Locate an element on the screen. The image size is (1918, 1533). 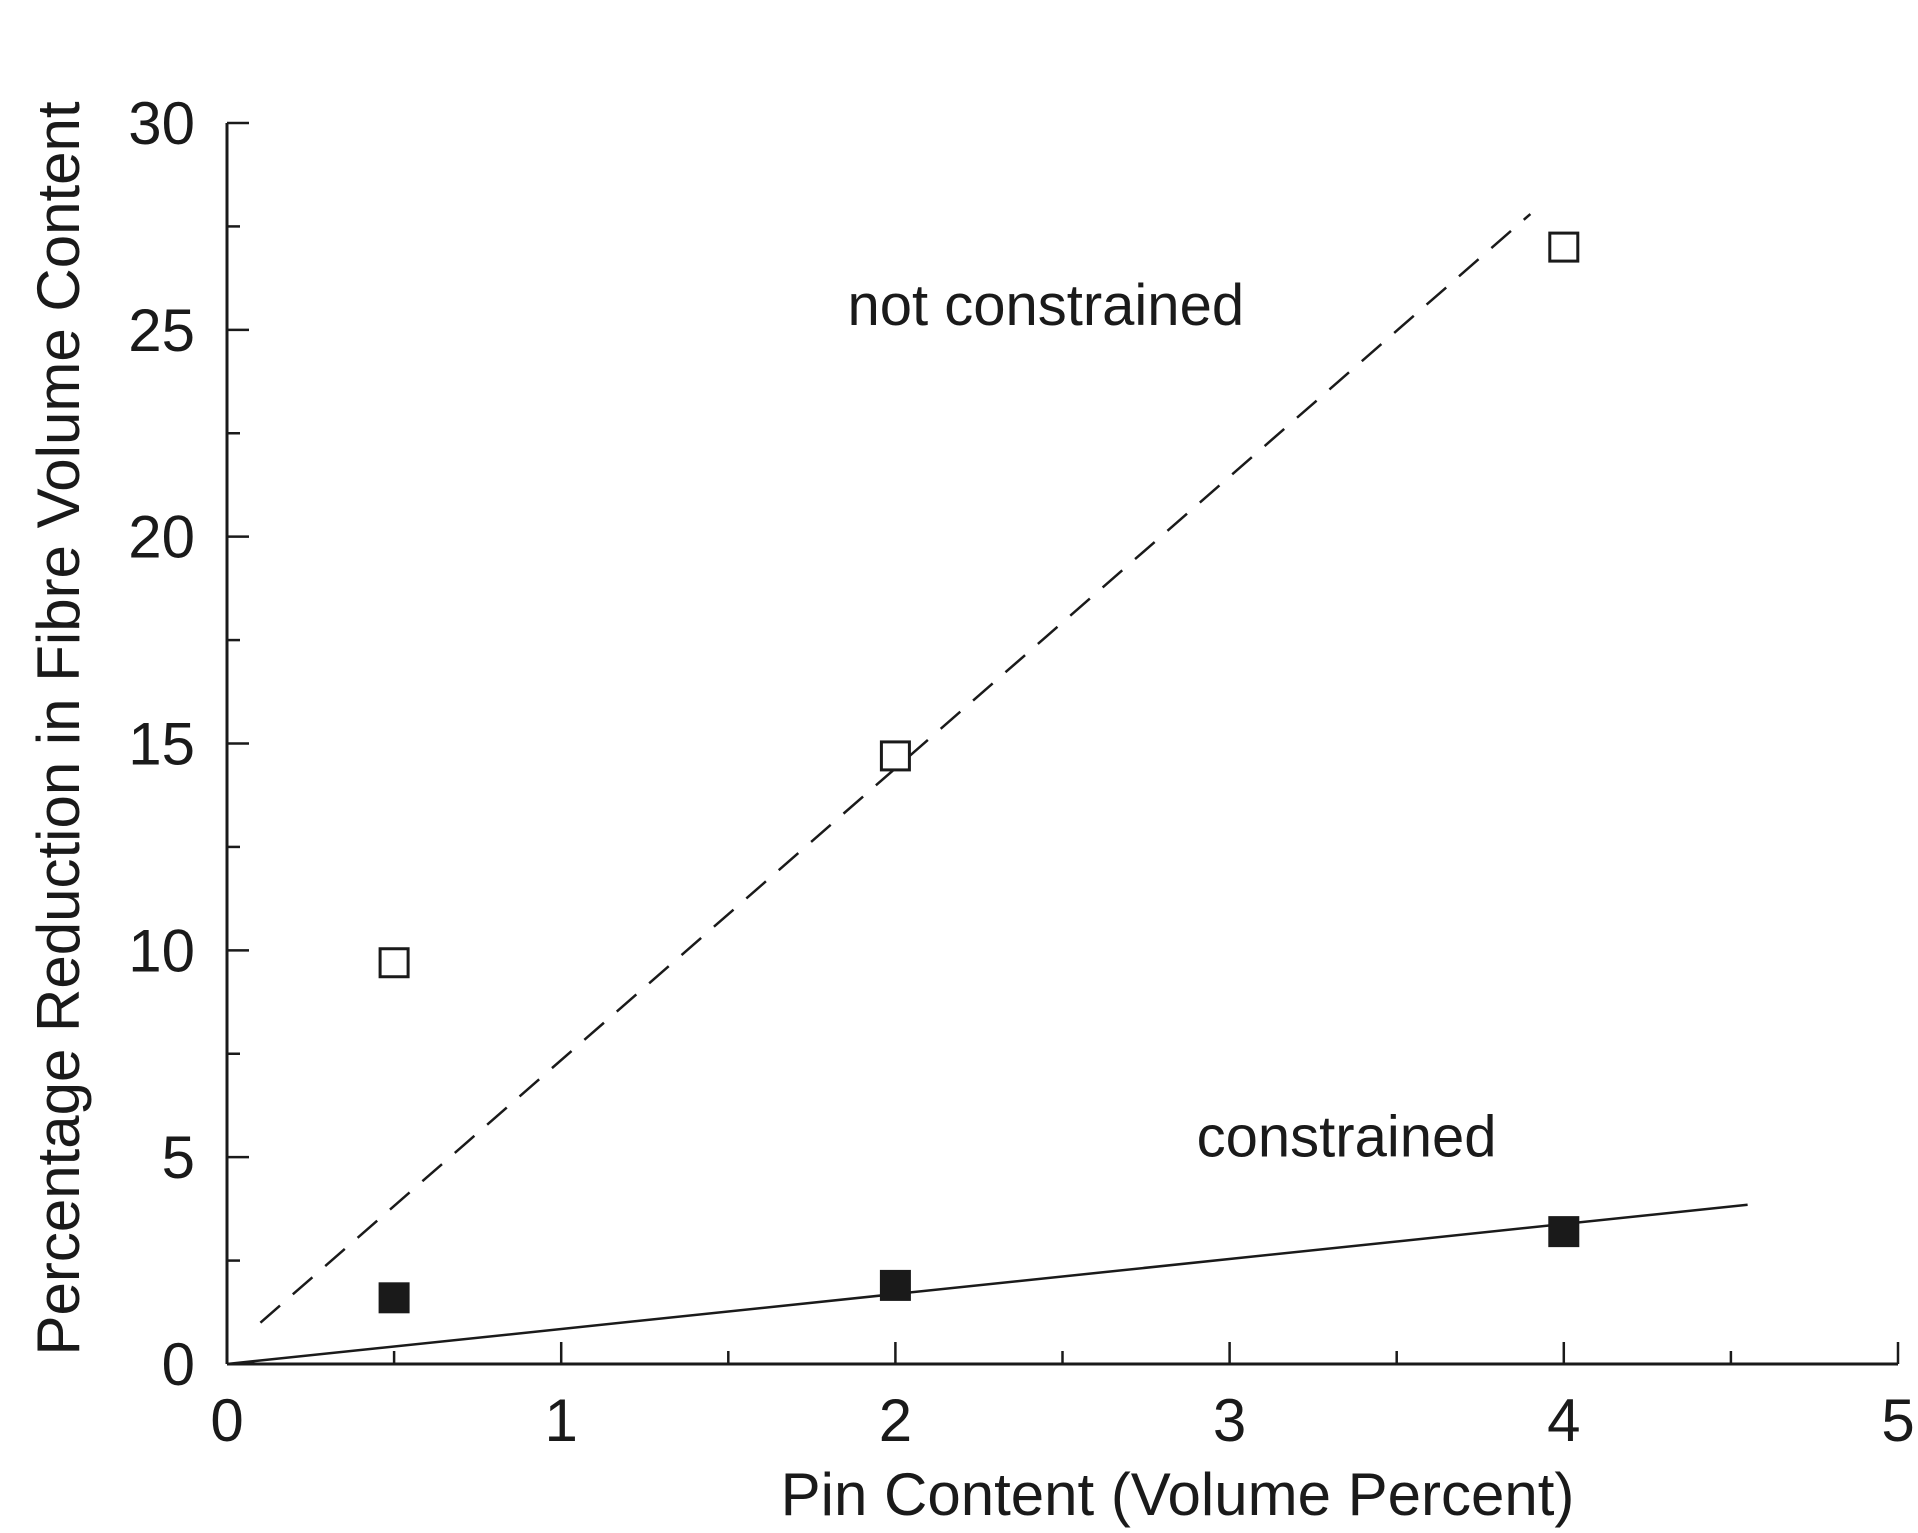
x-axis-label: Pin Content (Volume Percent) is located at coordinates (1178, 1494).